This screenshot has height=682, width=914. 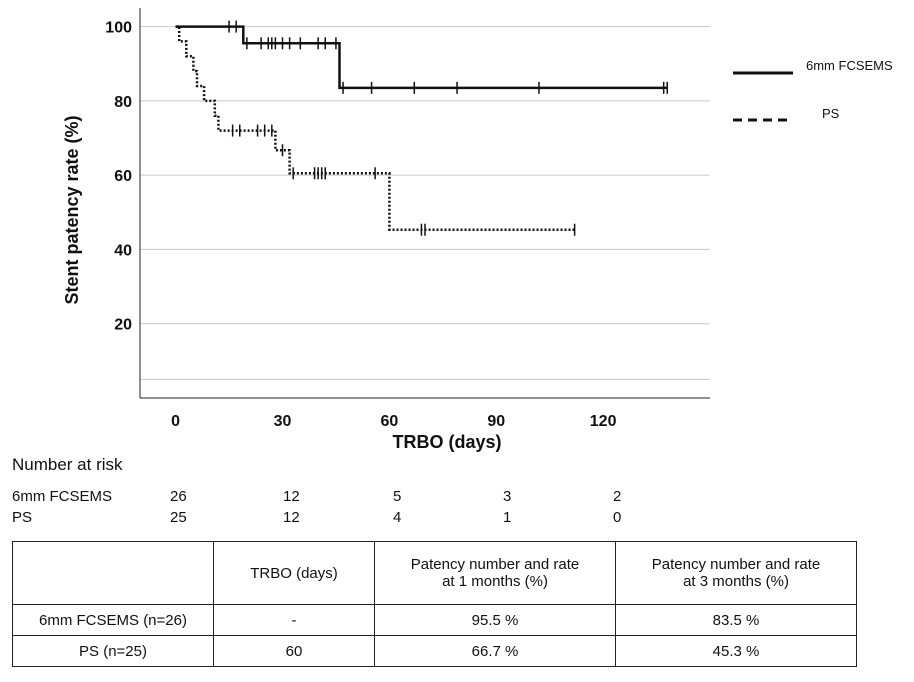 What do you see at coordinates (72, 209) in the screenshot?
I see `y-axis-title: Stent patency rate (%)` at bounding box center [72, 209].